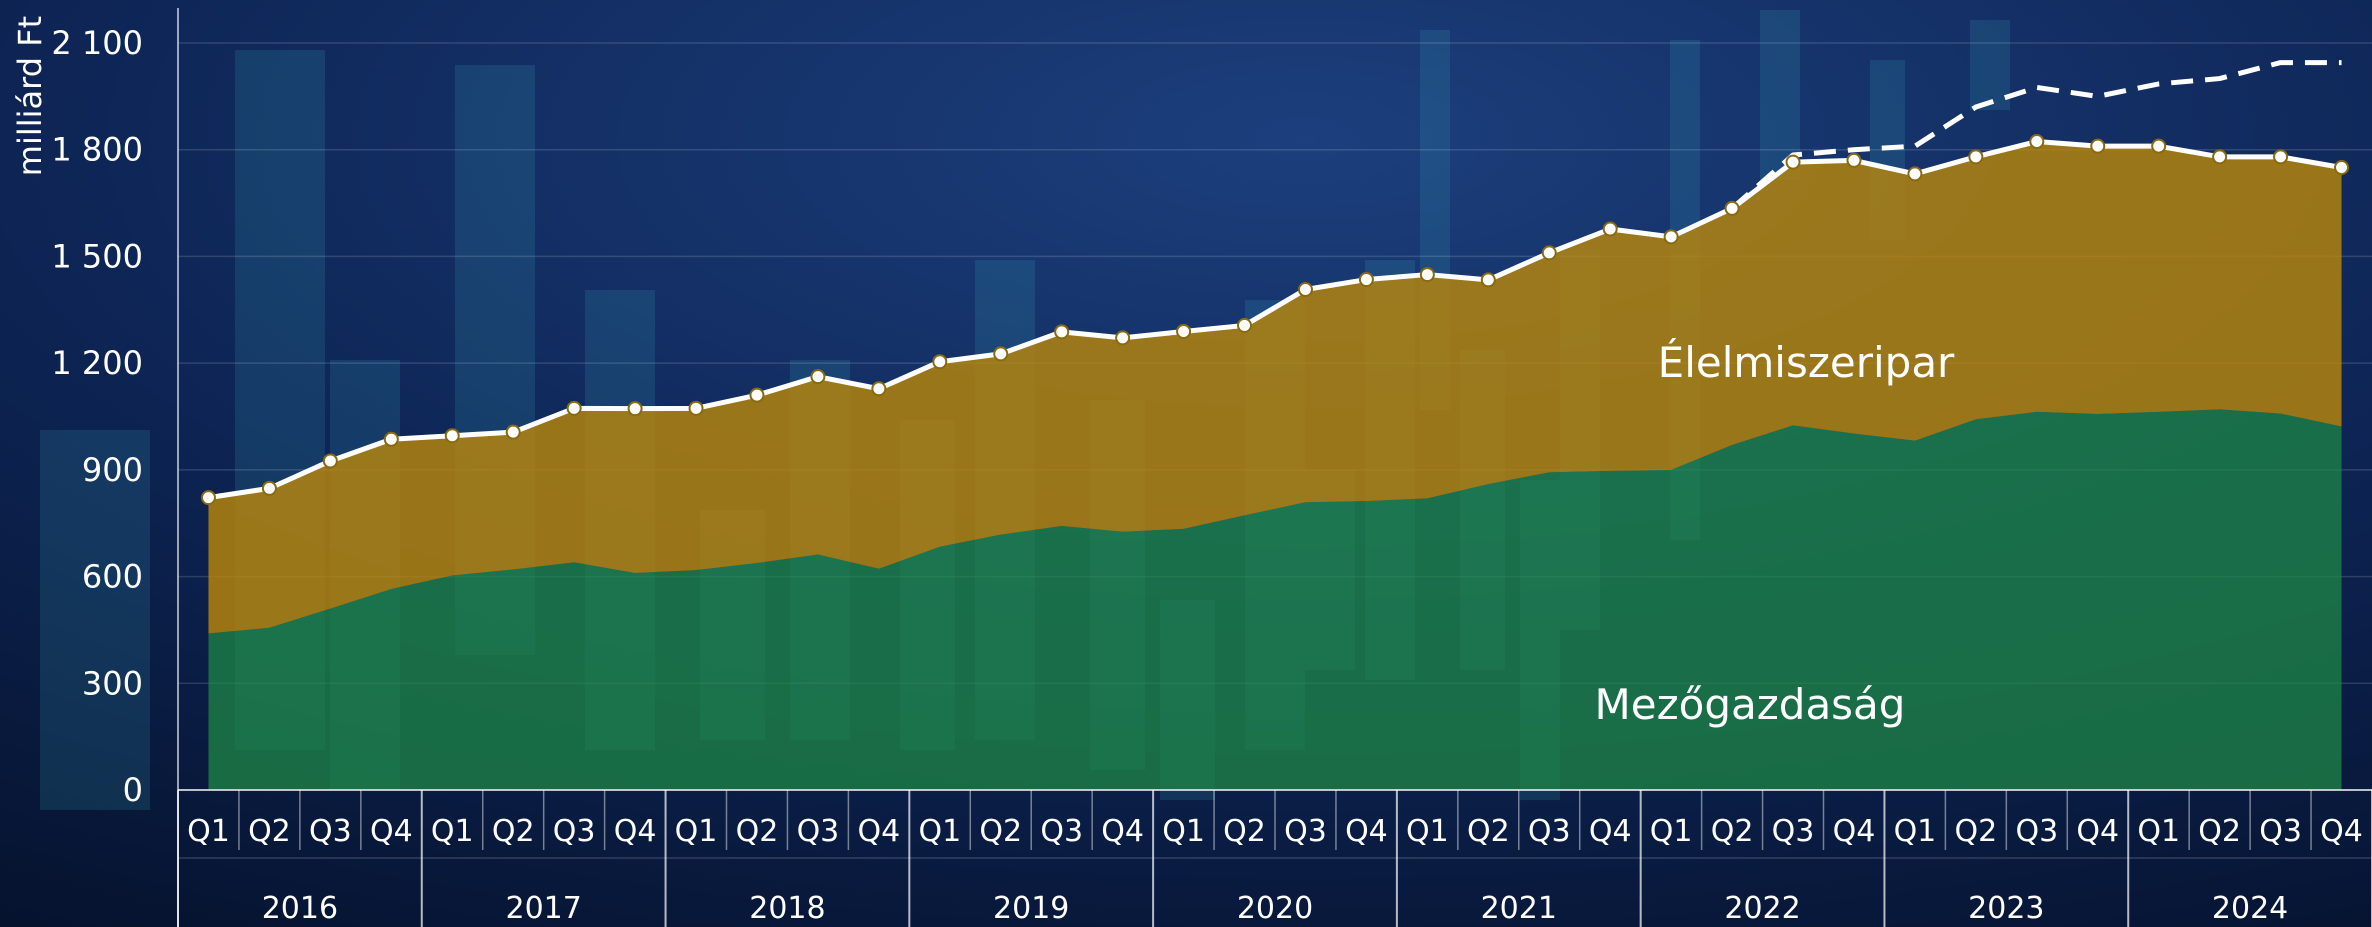 Image resolution: width=2372 pixels, height=927 pixels. I want to click on bg-candle, so click(1780, 95).